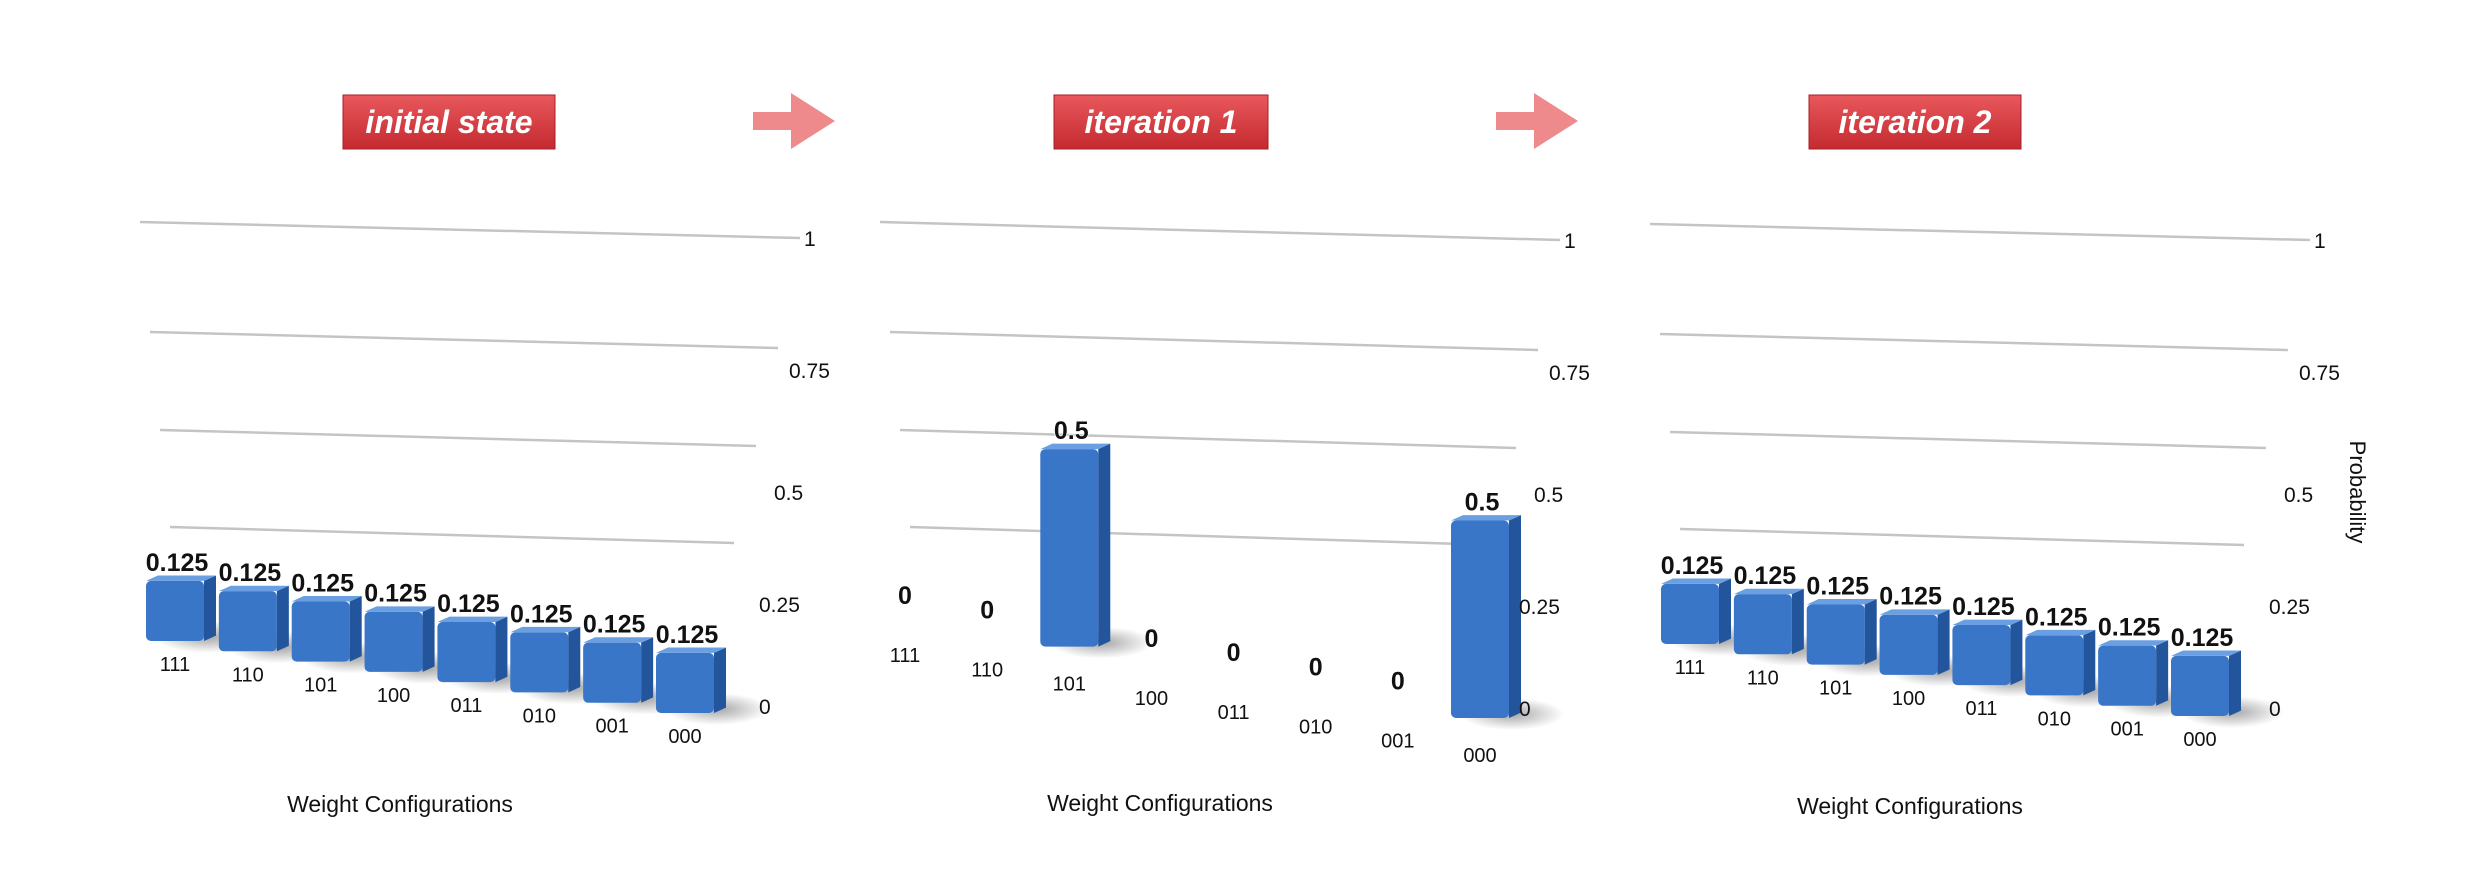 Image resolution: width=2478 pixels, height=878 pixels. What do you see at coordinates (175, 665) in the screenshot?
I see `panel-1-category-label: 111` at bounding box center [175, 665].